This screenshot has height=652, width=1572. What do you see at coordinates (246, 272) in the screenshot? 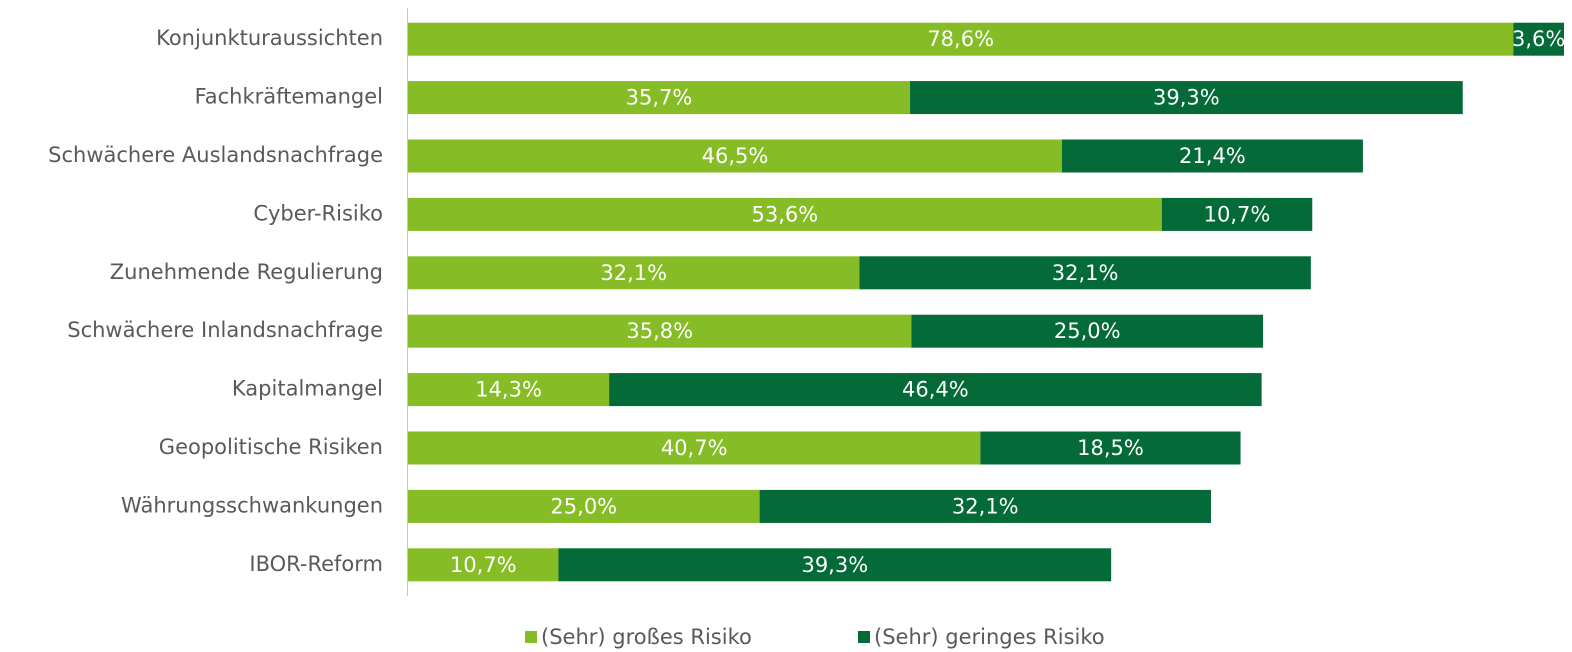
I see `y-tick-label: Zunehmende Regulierung` at bounding box center [246, 272].